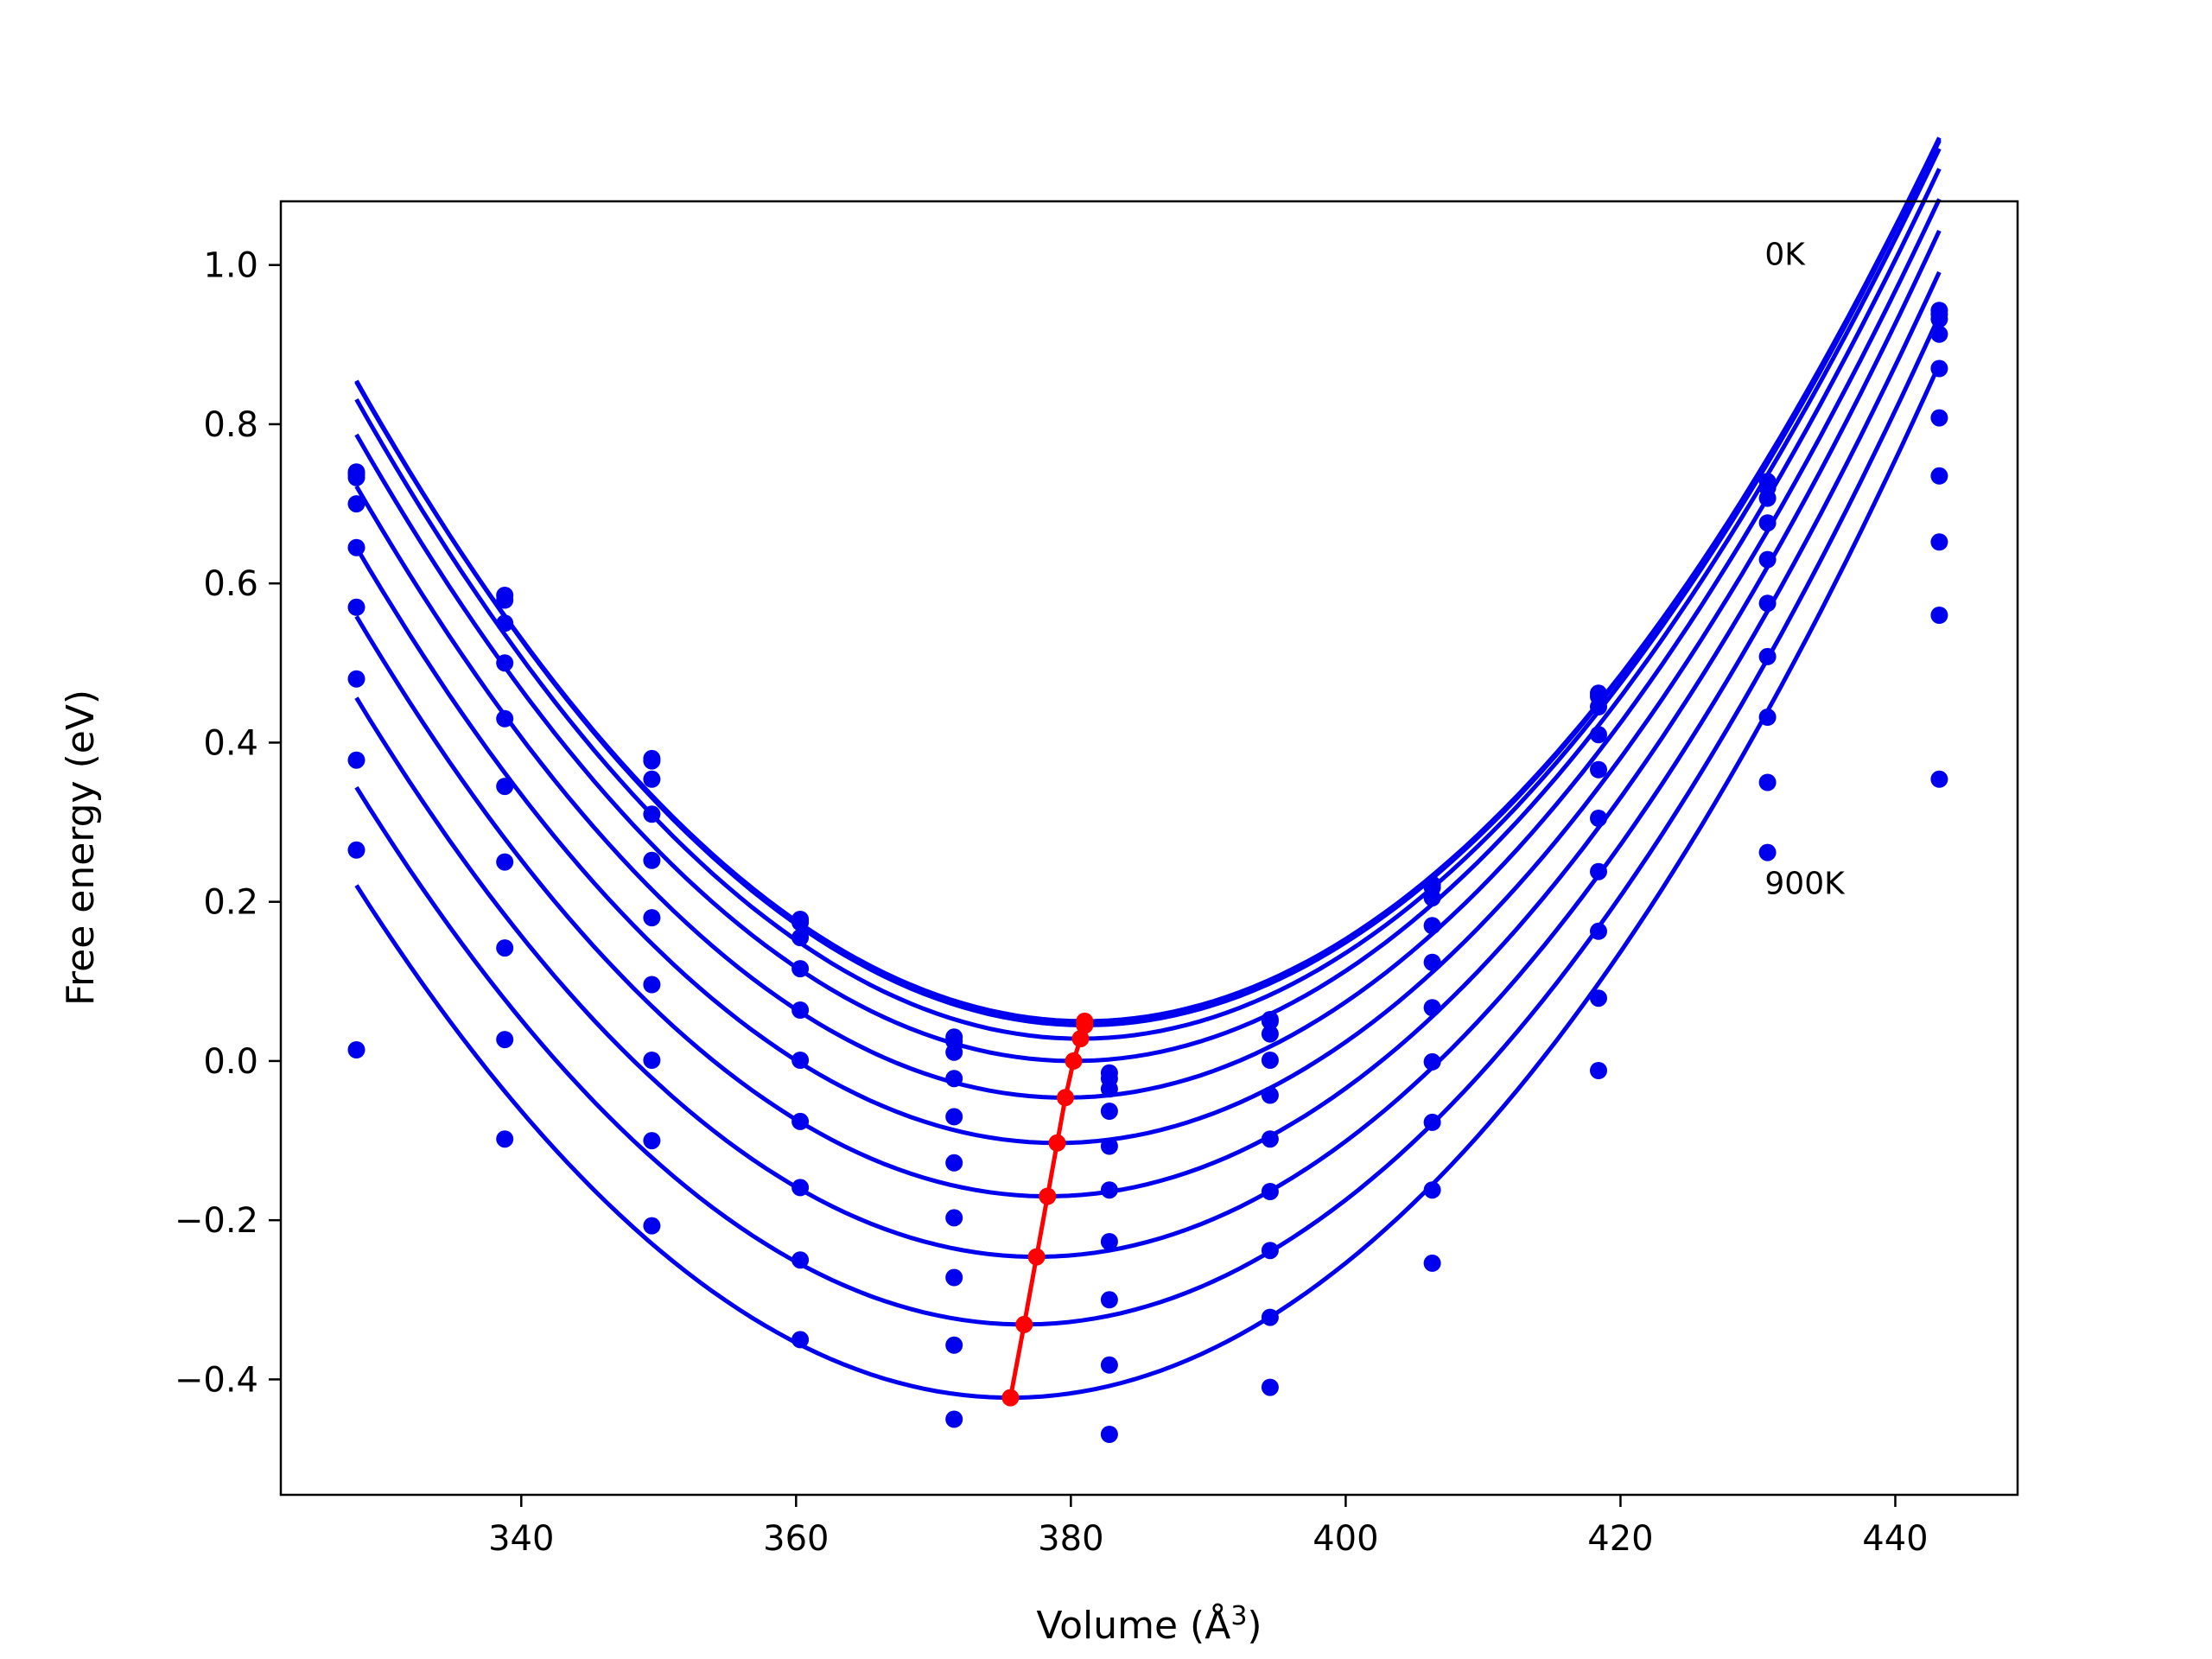  What do you see at coordinates (231, 743) in the screenshot?
I see `y-tick-label-4: 0.4` at bounding box center [231, 743].